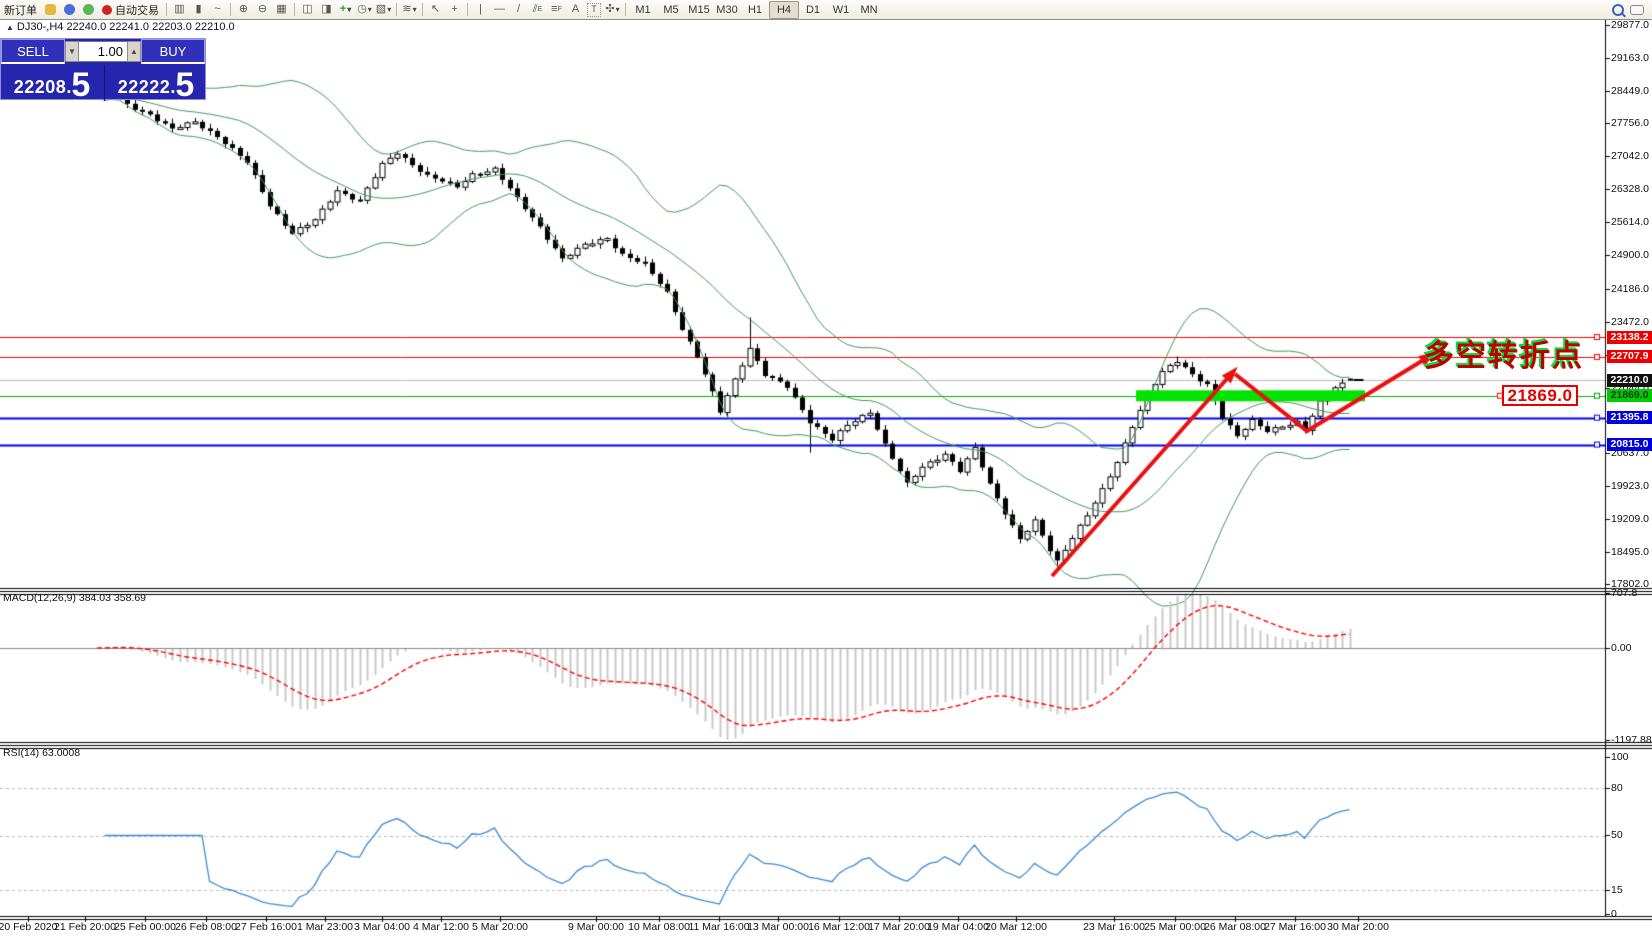 This screenshot has width=1652, height=939. Describe the element at coordinates (262, 9) in the screenshot. I see `zoom-out-icon: ⊖` at that location.